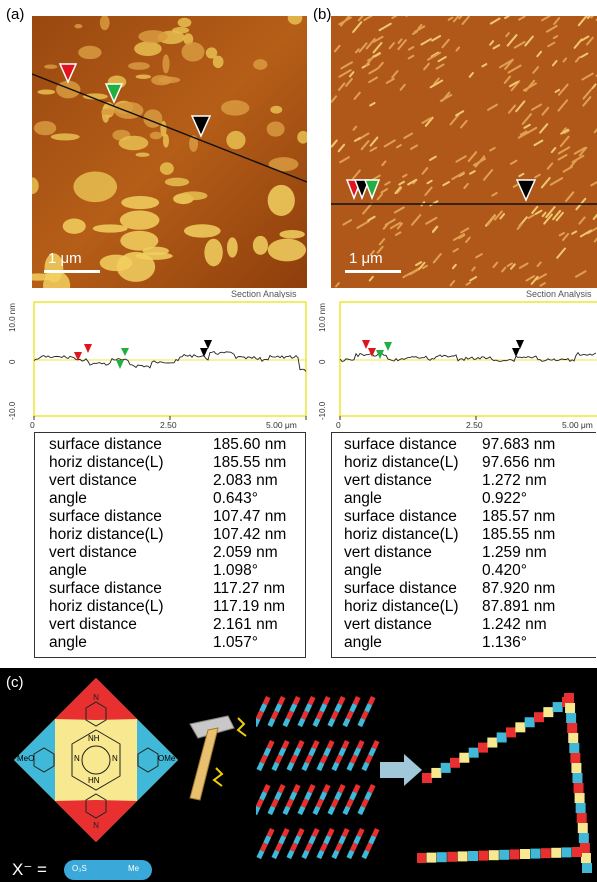  I want to click on measurement-value: 0.922°, so click(504, 498).